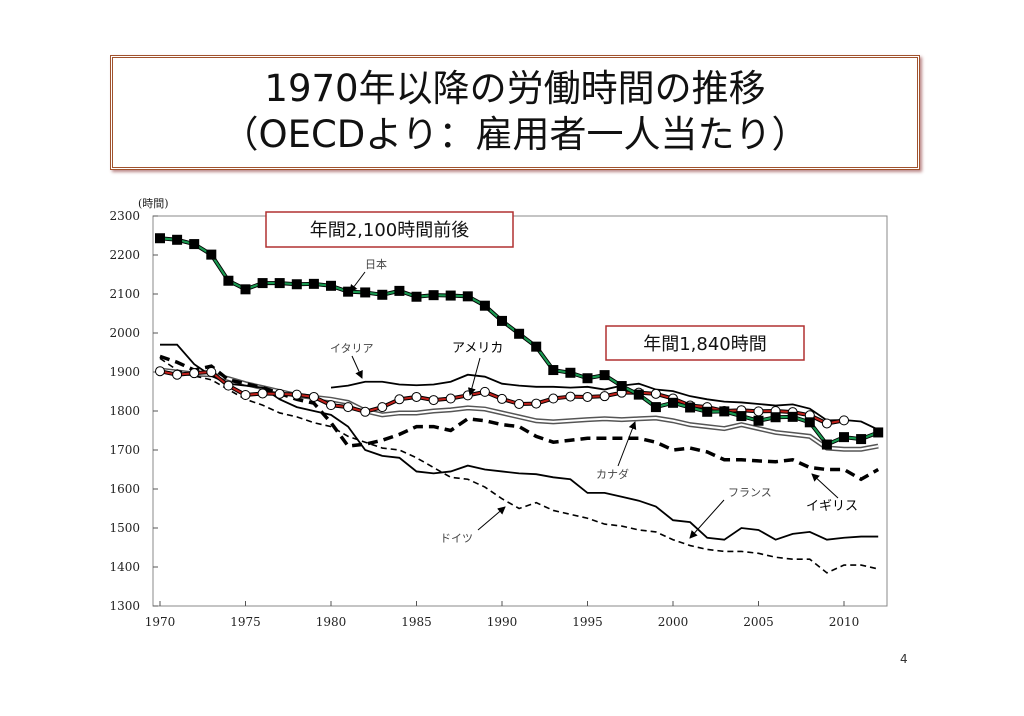  What do you see at coordinates (587, 622) in the screenshot?
I see `x-tick-label: 1995` at bounding box center [587, 622].